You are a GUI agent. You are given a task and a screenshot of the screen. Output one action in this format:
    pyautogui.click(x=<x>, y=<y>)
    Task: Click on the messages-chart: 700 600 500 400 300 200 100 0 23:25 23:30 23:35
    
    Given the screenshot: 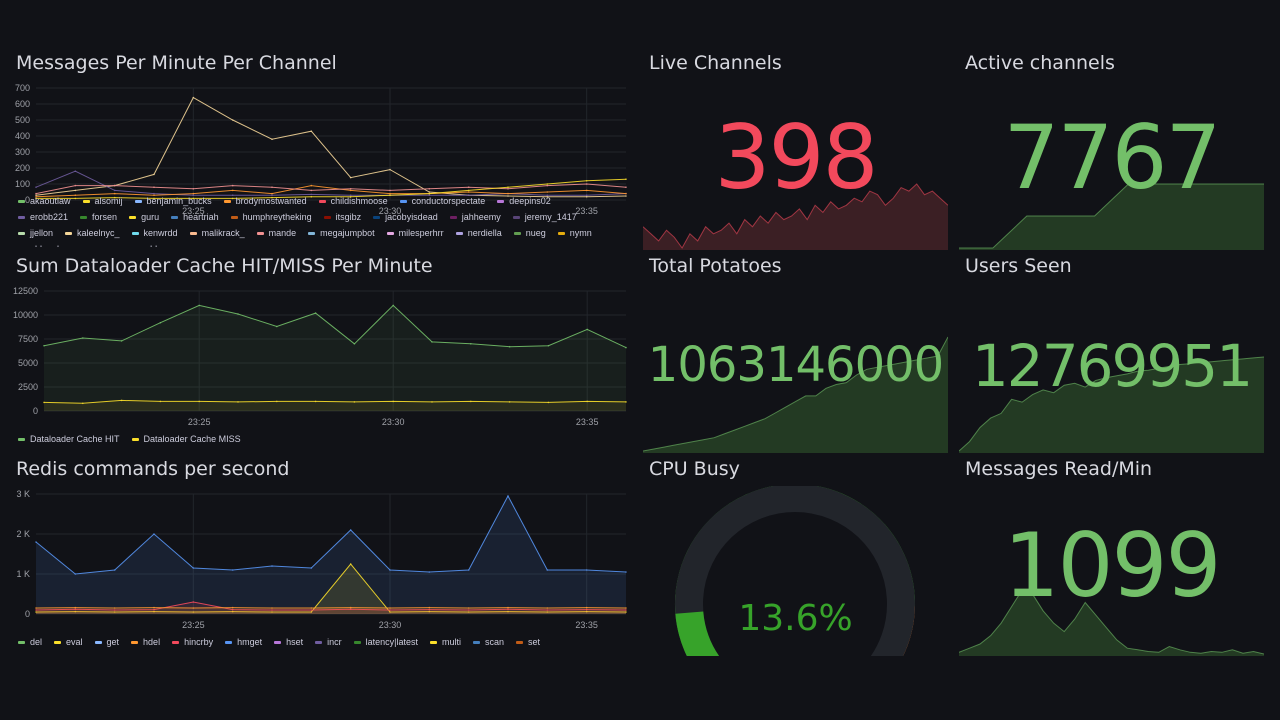 What is the action you would take?
    pyautogui.click(x=320, y=151)
    